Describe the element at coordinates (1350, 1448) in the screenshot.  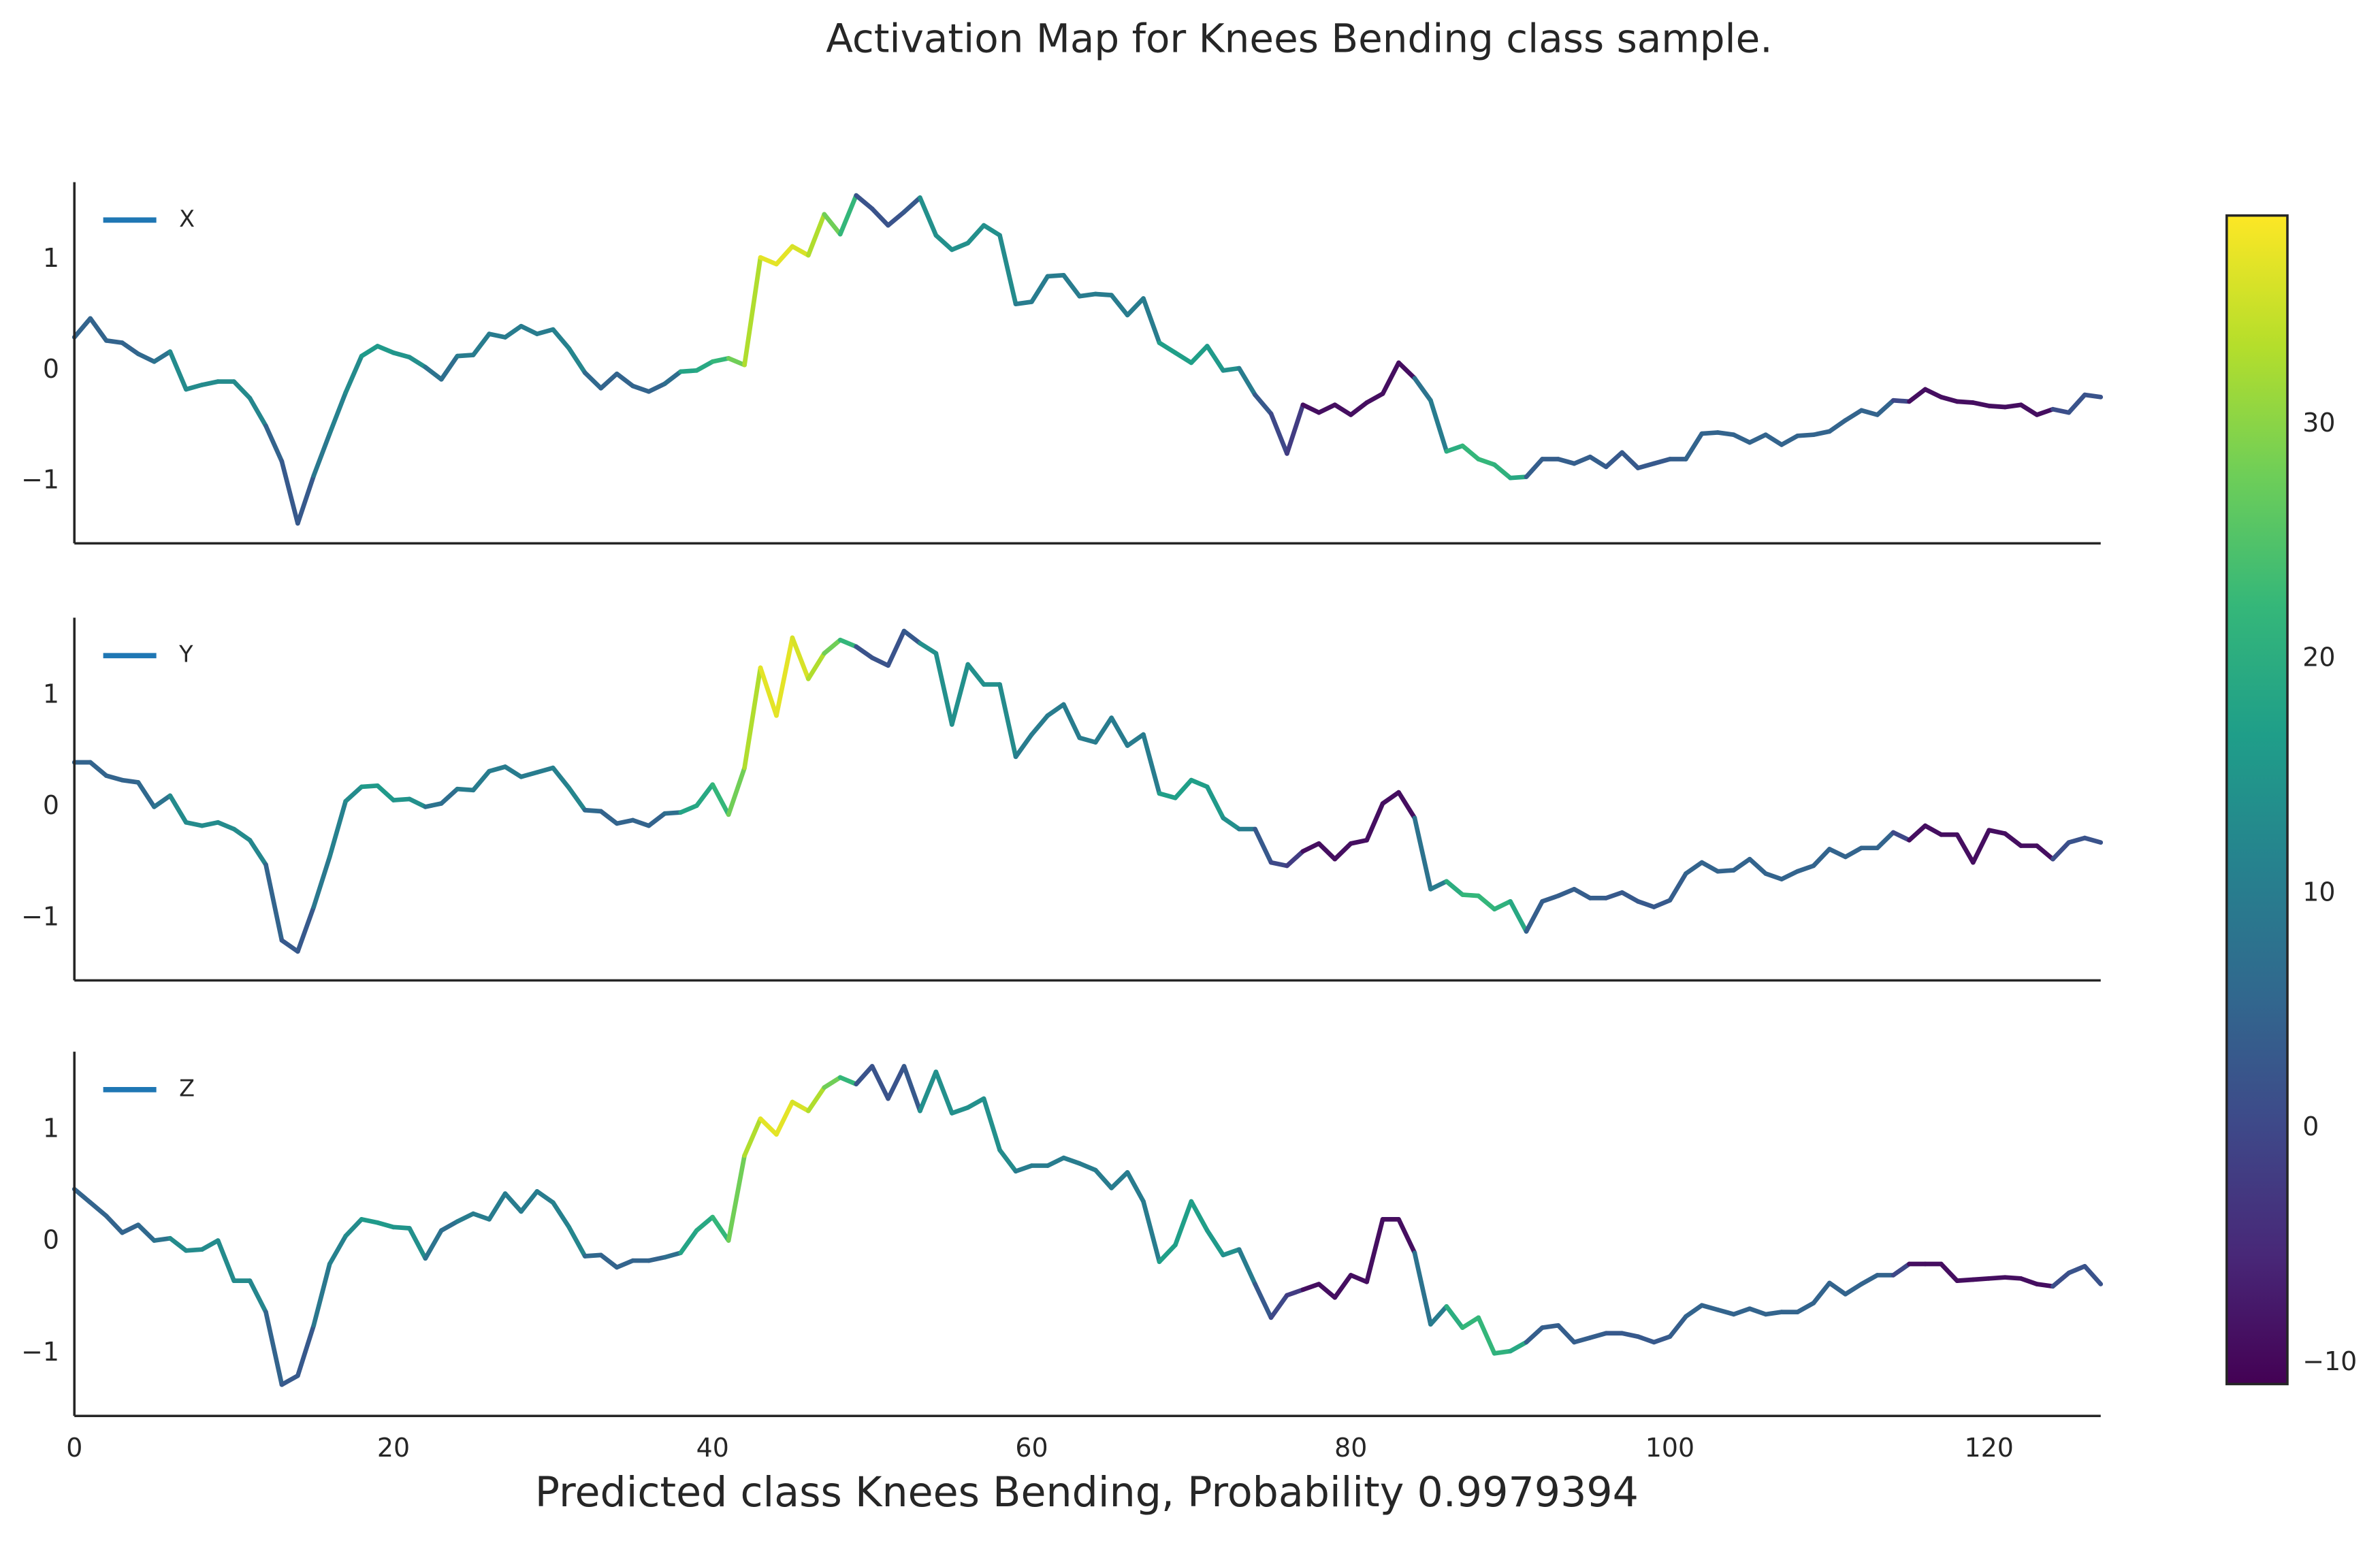
I see `x-tick-label: 80` at that location.